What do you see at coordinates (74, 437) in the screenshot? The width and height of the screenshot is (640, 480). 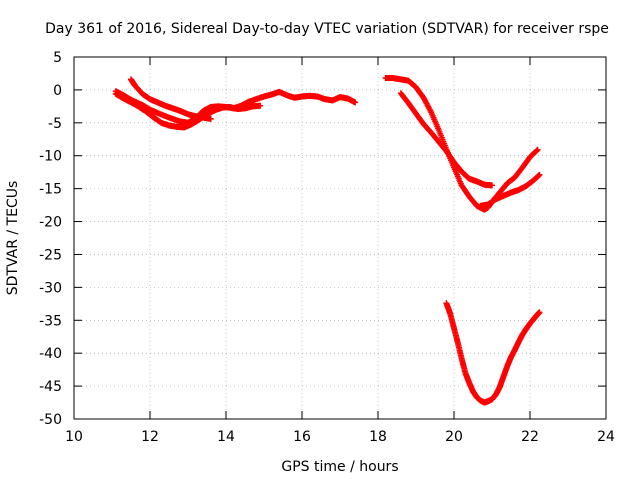 I see `x-tick-label: 10` at bounding box center [74, 437].